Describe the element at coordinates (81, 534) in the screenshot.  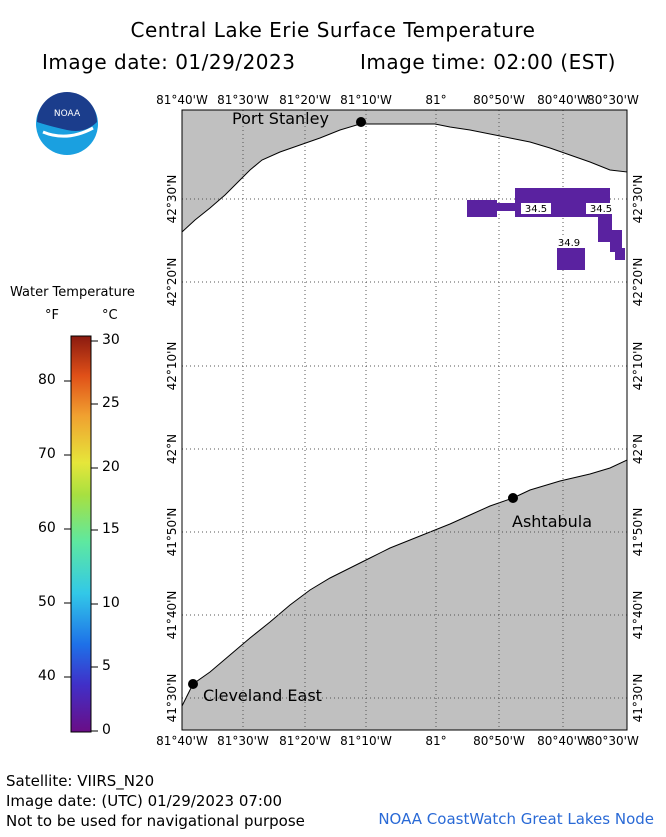
I see `legend-colorbar` at that location.